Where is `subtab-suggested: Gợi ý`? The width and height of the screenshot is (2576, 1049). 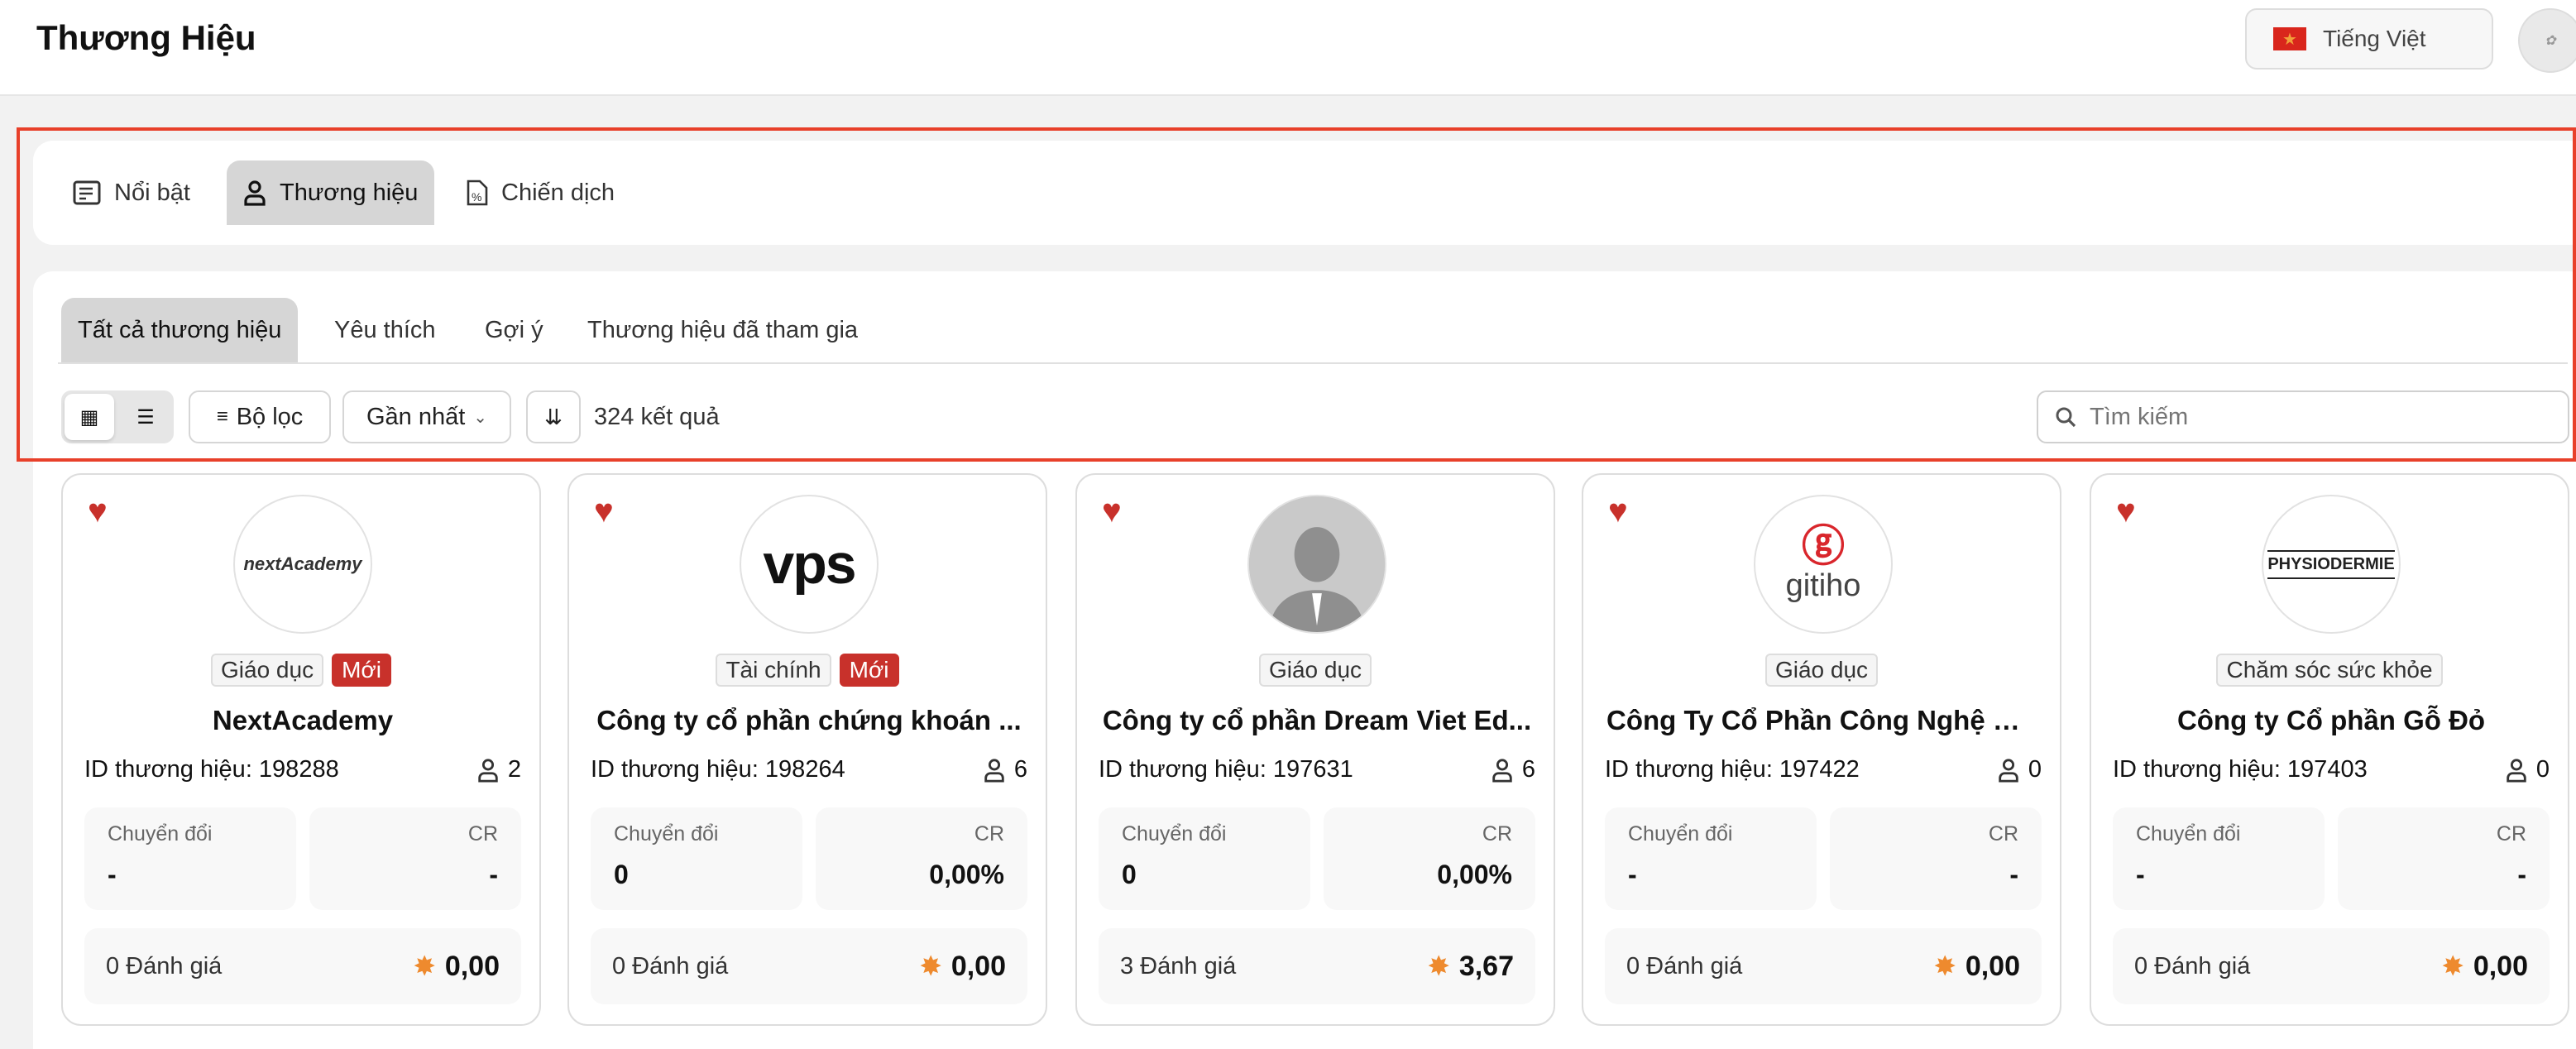 subtab-suggested: Gợi ý is located at coordinates (514, 329).